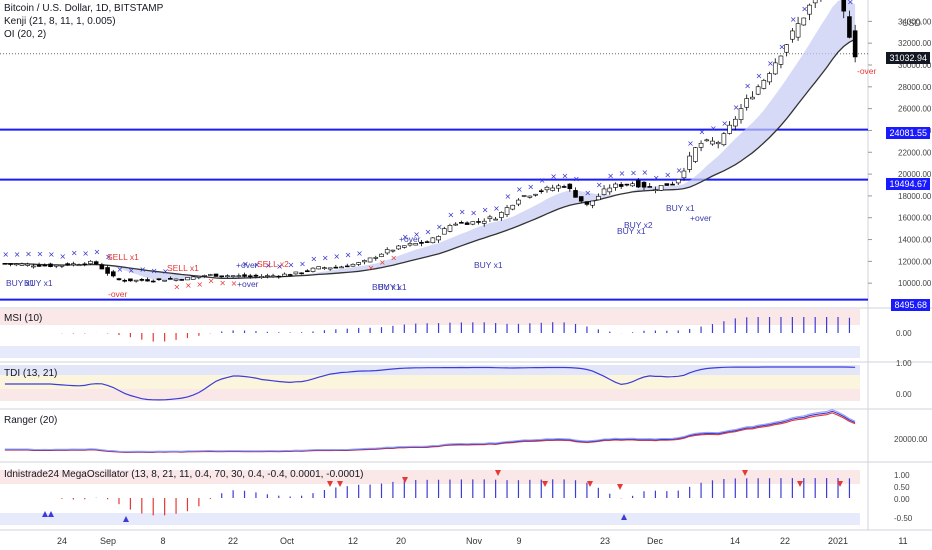 The image size is (932, 550). I want to click on price-tick-label: 28000.00, so click(915, 87).